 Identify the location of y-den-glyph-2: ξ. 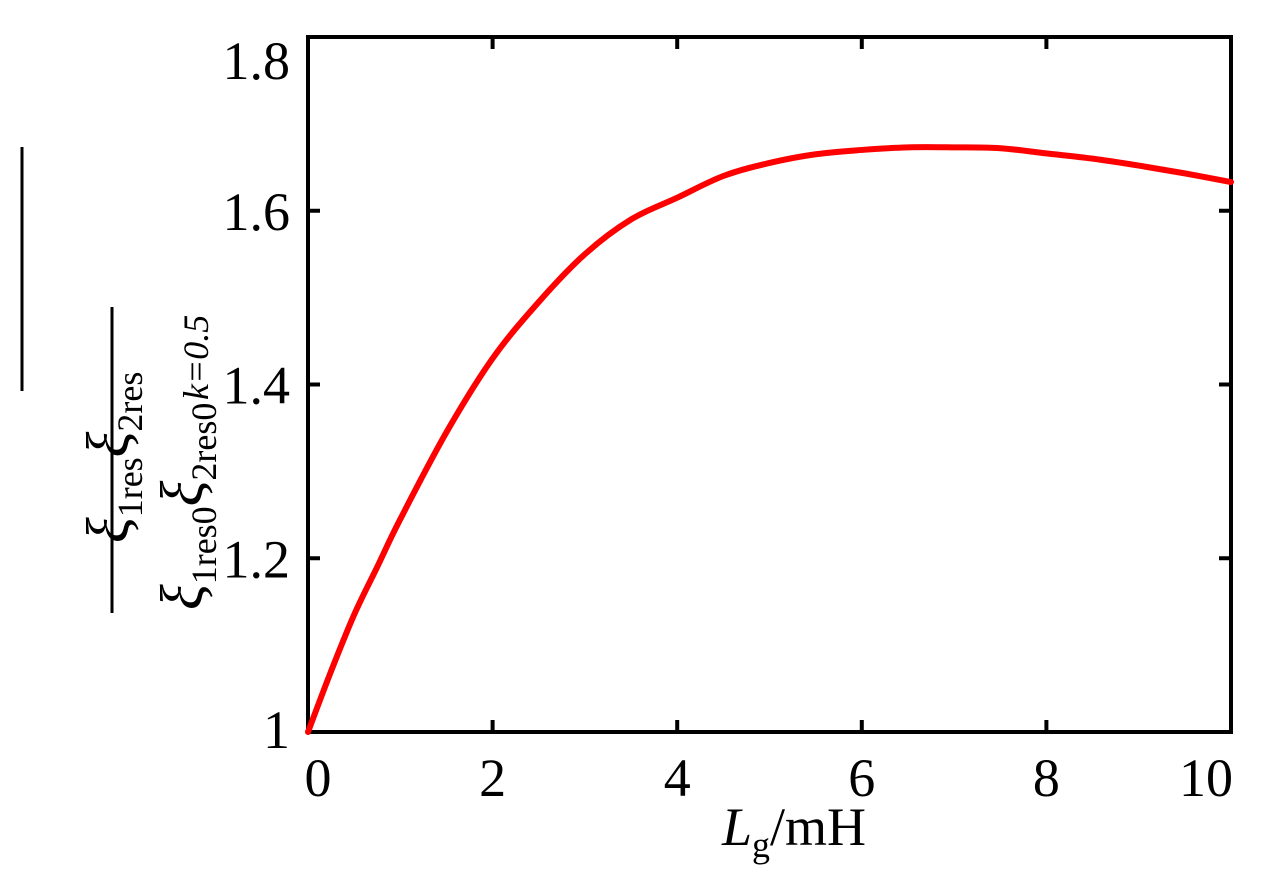
(182, 493).